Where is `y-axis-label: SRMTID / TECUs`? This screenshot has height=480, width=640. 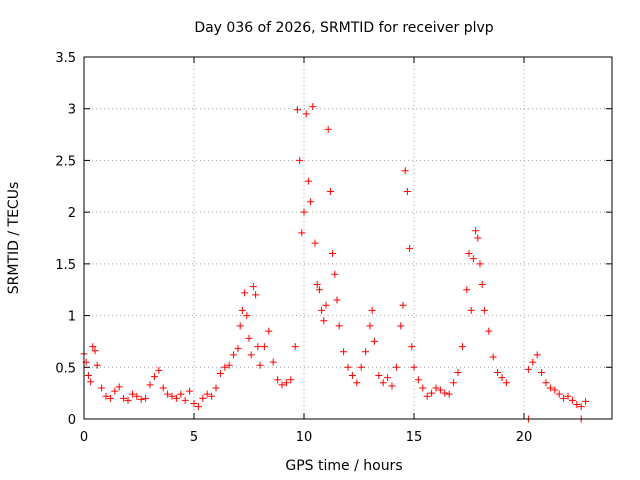
y-axis-label: SRMTID / TECUs is located at coordinates (14, 238).